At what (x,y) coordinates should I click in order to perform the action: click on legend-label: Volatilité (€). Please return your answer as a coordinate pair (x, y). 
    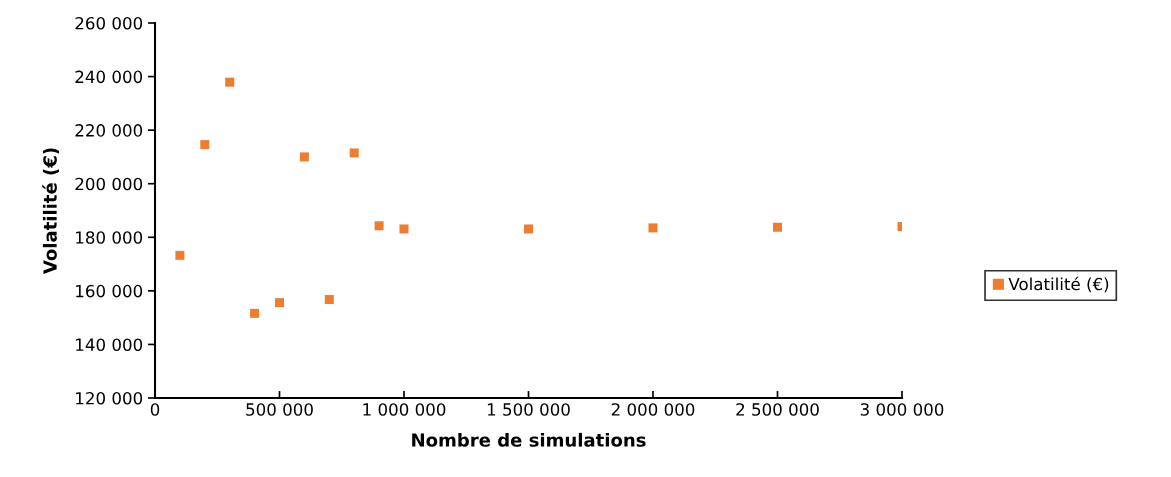
    Looking at the image, I should click on (1058, 284).